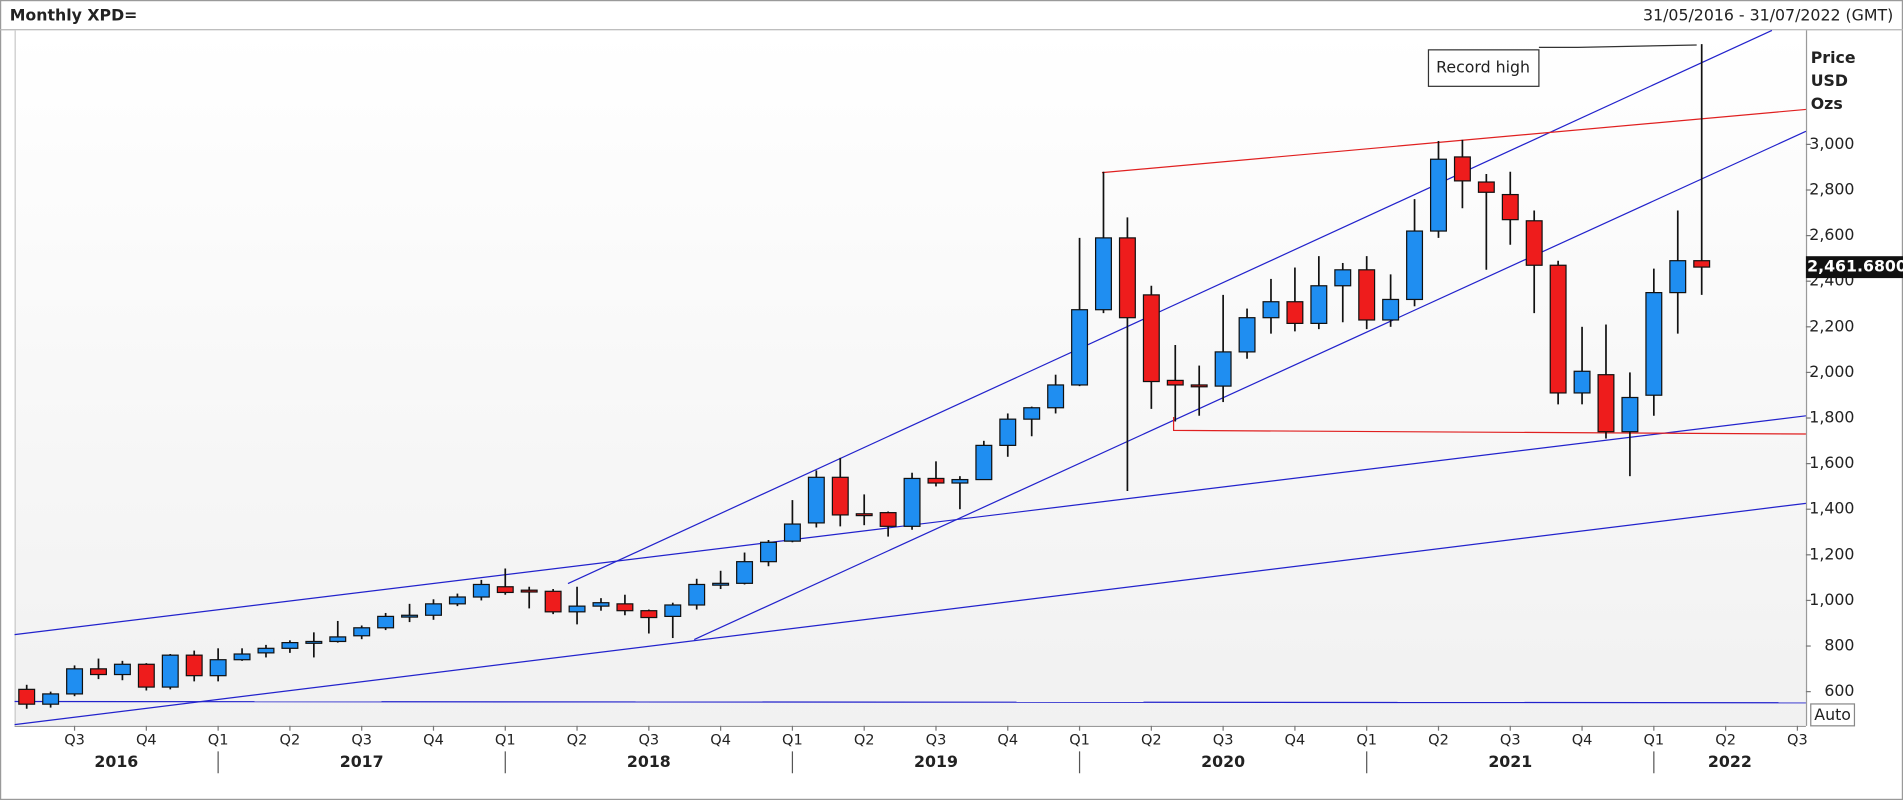 The width and height of the screenshot is (1903, 800). What do you see at coordinates (1831, 508) in the screenshot?
I see `y-tick-label: 1,400` at bounding box center [1831, 508].